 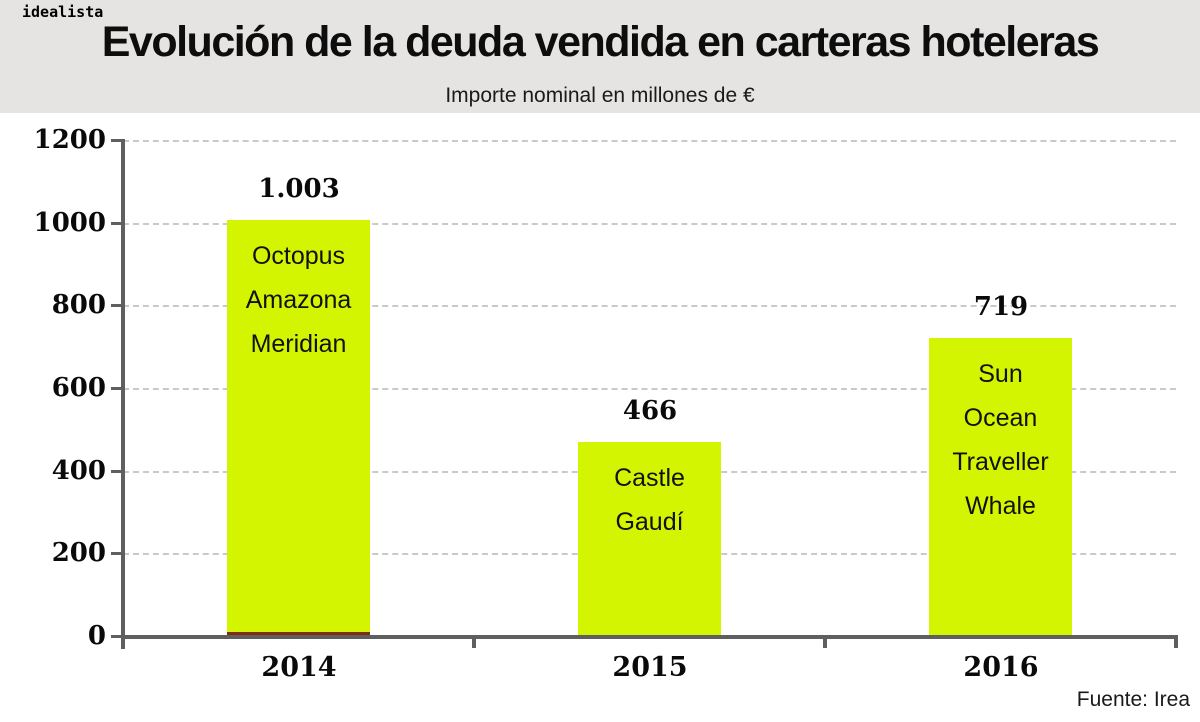 What do you see at coordinates (299, 667) in the screenshot?
I see `x-axis-label: 2014` at bounding box center [299, 667].